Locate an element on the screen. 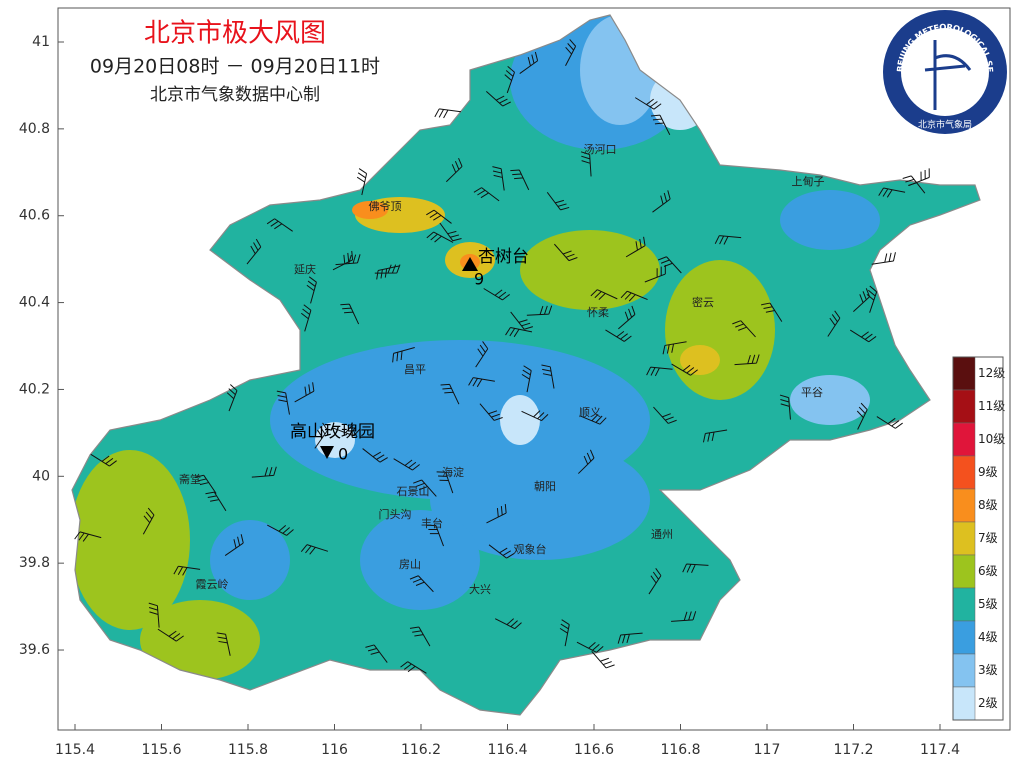  stations: 杏树台 9 高山玫瑰园 0 is located at coordinates (409, 355).